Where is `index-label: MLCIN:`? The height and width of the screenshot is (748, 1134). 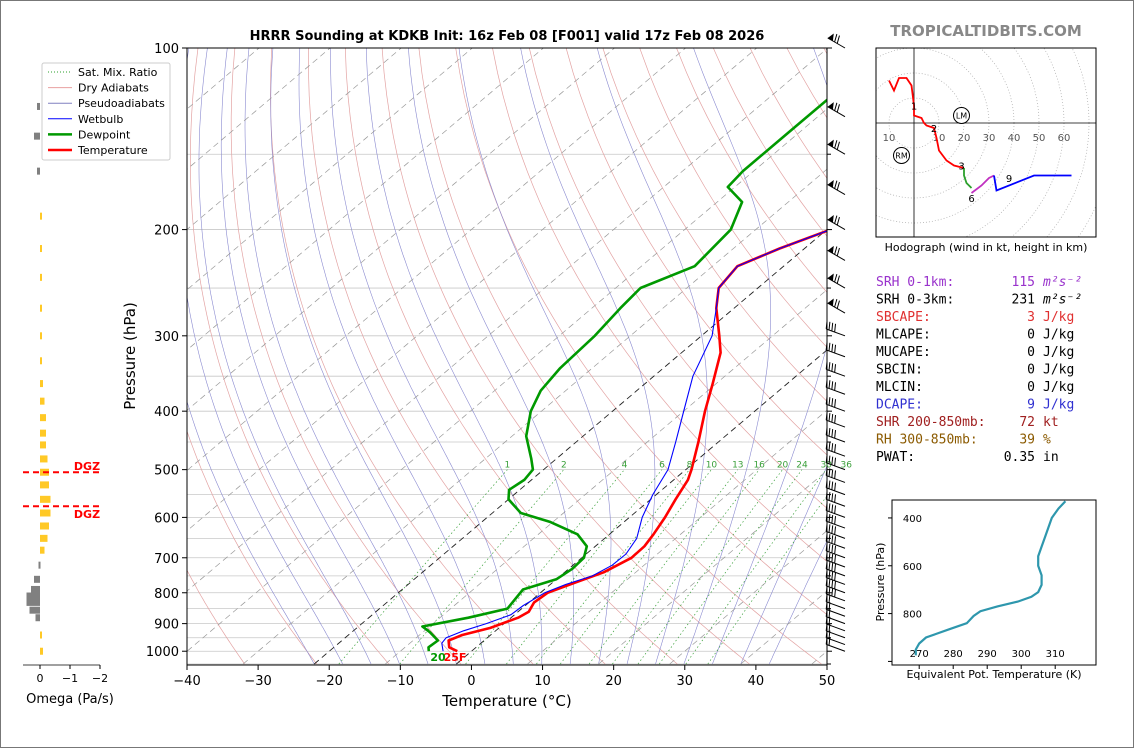 index-label: MLCIN: is located at coordinates (899, 387).